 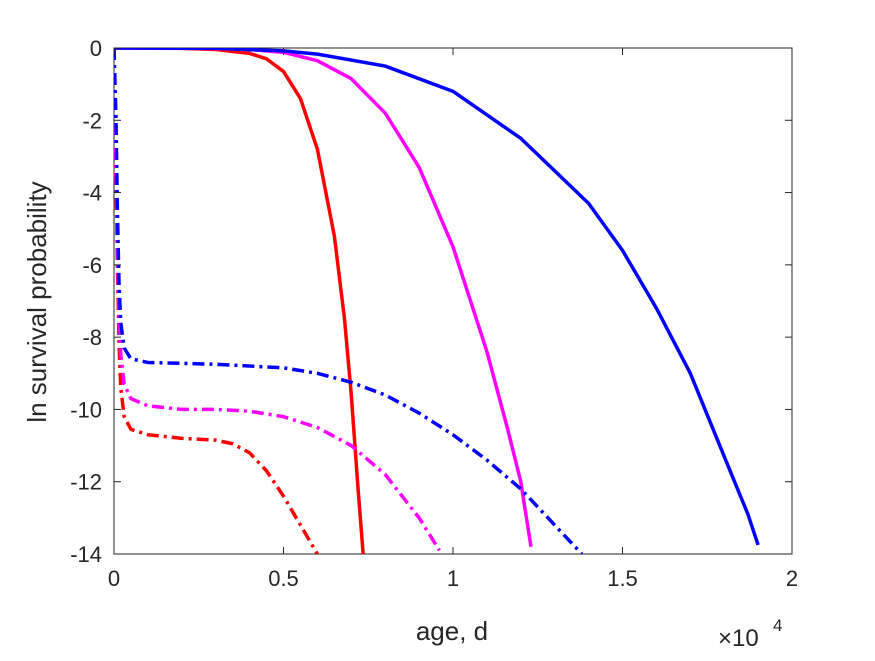 What do you see at coordinates (96, 48) in the screenshot?
I see `y-tick-label: 0` at bounding box center [96, 48].